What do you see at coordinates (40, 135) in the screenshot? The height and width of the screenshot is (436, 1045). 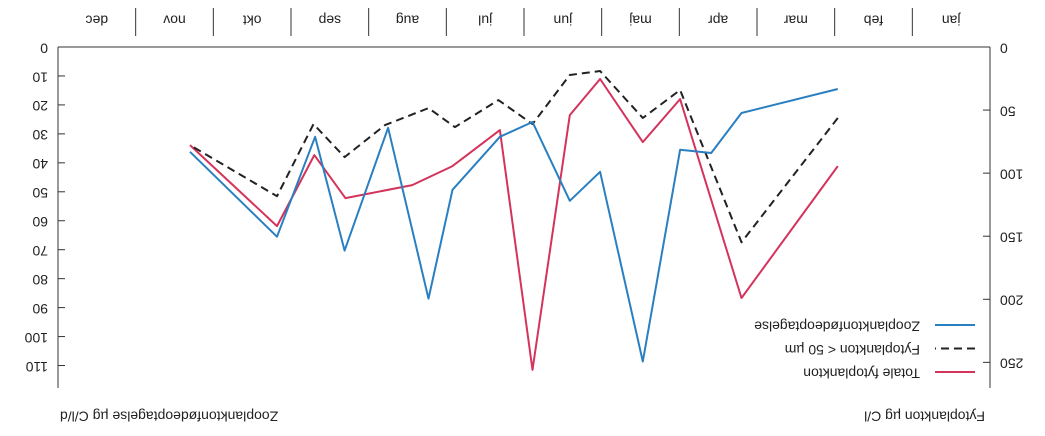 I see `y2-tick-label: 30` at bounding box center [40, 135].